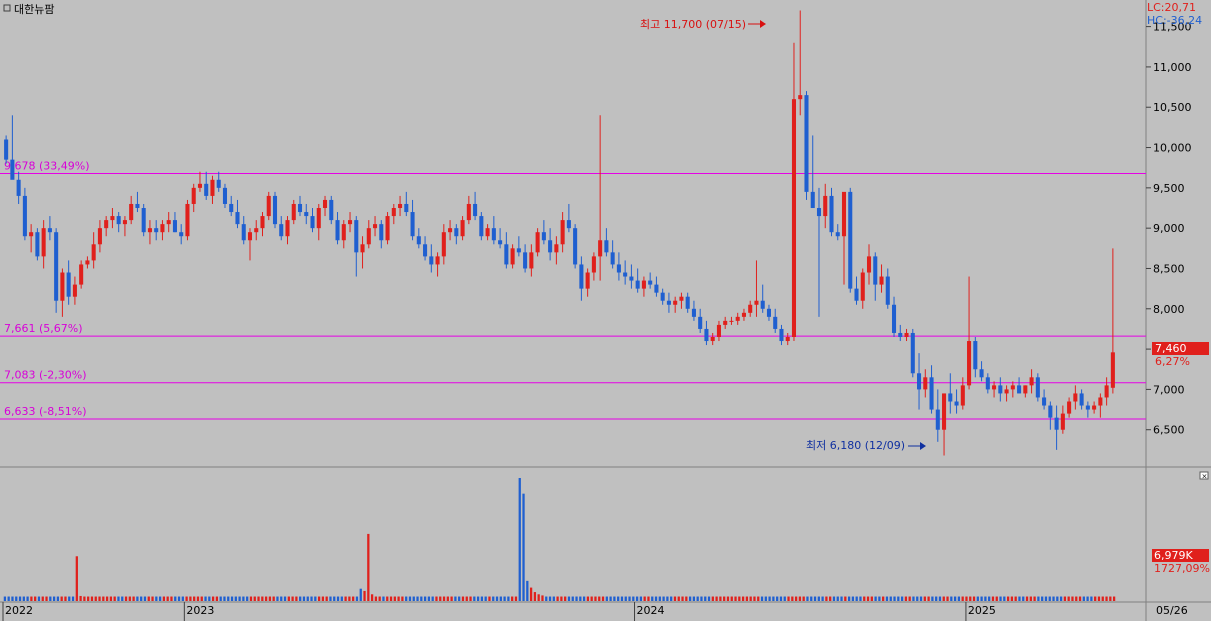 This screenshot has height=621, width=1211. What do you see at coordinates (1204, 475) in the screenshot?
I see `panel-close-icon` at bounding box center [1204, 475].